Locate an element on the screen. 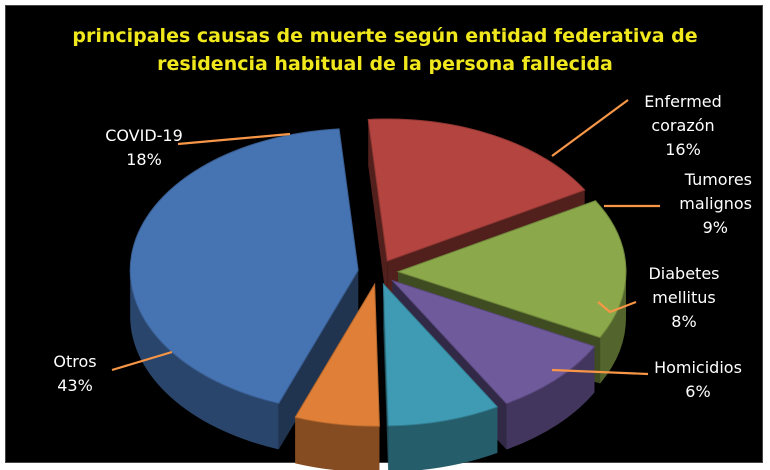  data-label-enfermed-corazon: Enfermed corazón 16% is located at coordinates (683, 126).